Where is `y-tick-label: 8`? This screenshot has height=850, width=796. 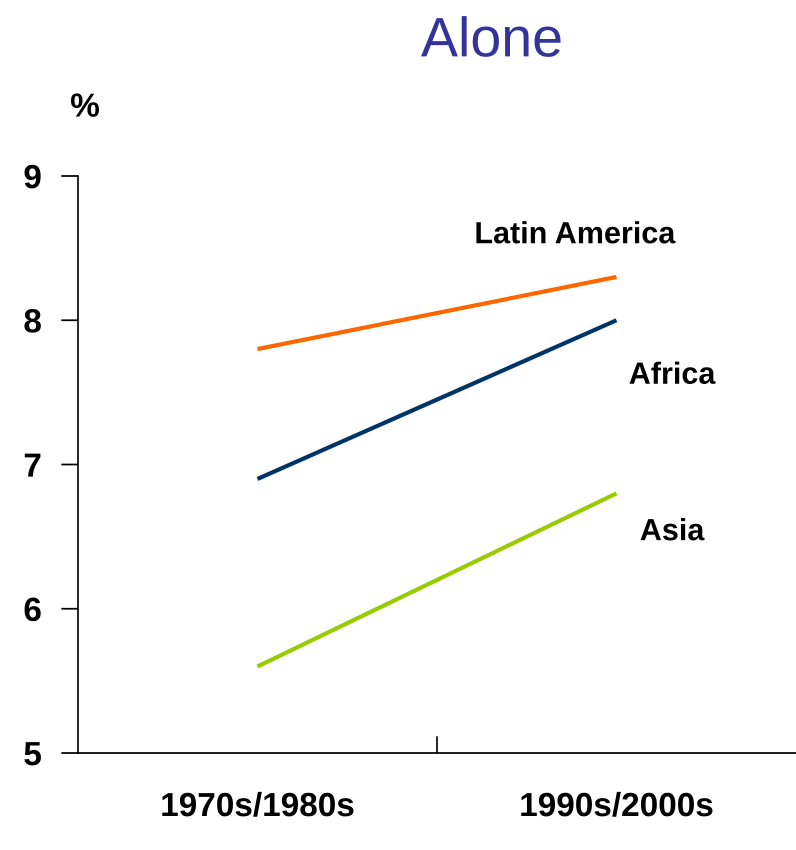
y-tick-label: 8 is located at coordinates (32, 321).